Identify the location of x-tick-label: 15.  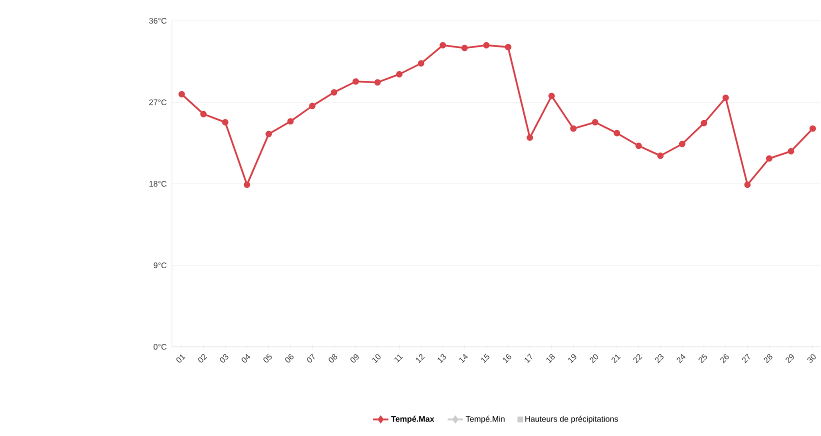
(485, 359).